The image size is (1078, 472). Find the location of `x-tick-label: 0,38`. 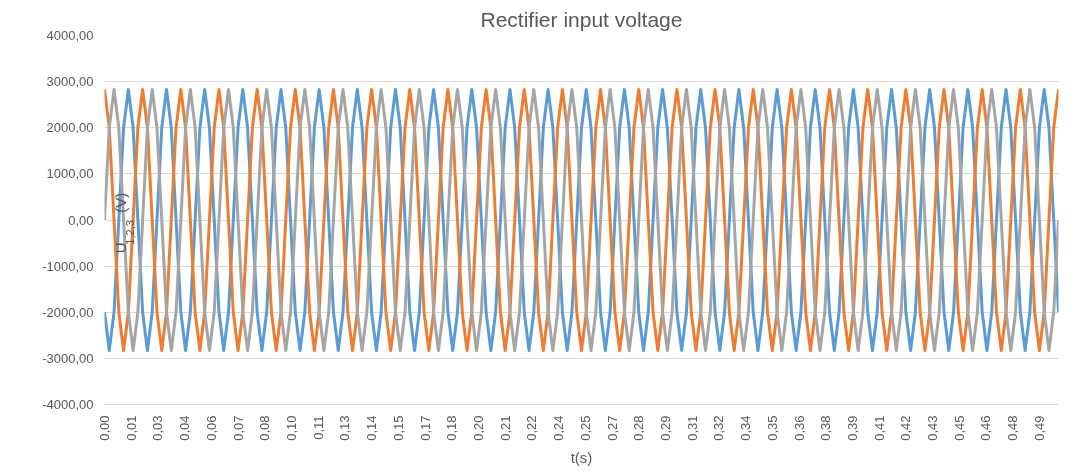

x-tick-label: 0,38 is located at coordinates (826, 428).